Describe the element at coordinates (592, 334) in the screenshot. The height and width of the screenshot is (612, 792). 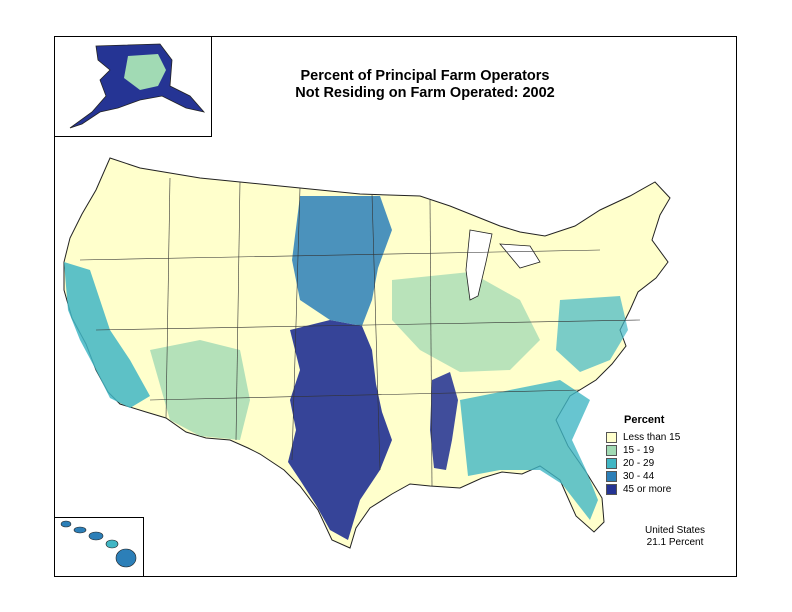
I see `mid-atlantic-region` at that location.